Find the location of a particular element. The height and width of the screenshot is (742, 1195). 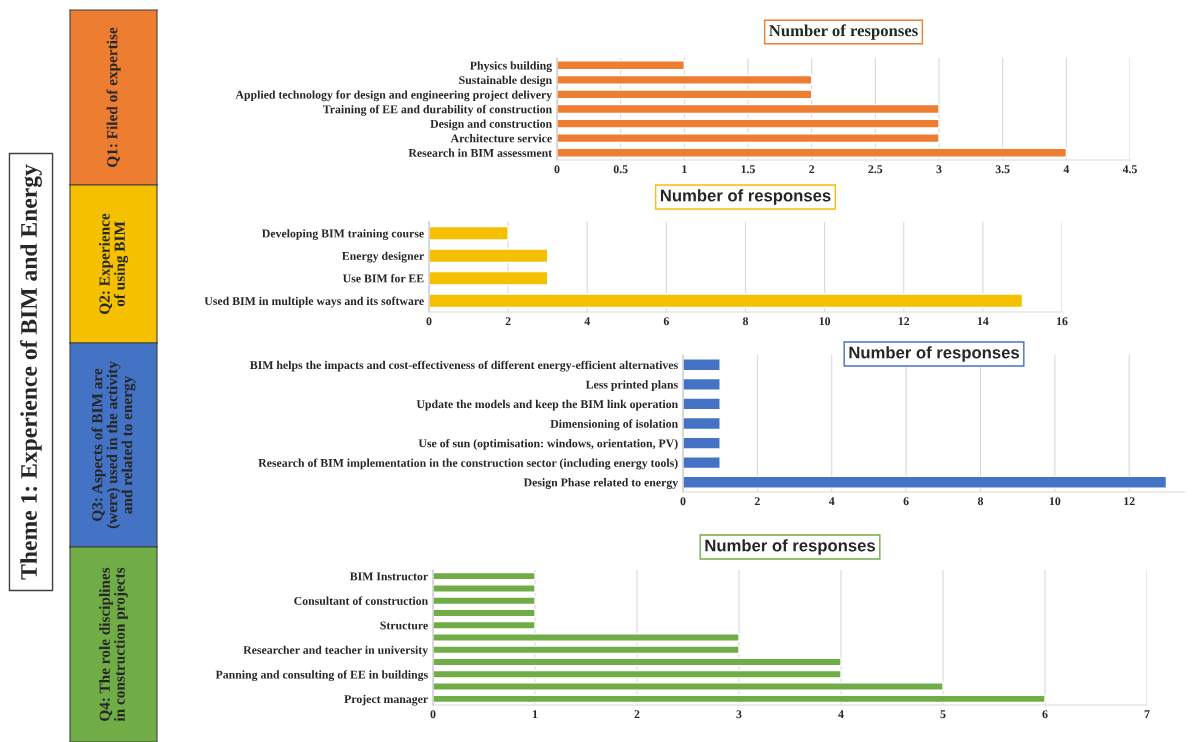

y-tick-label: BIM helps the impacts and cost-effectiveness of different energy-efficient alternatives is located at coordinates (464, 366).